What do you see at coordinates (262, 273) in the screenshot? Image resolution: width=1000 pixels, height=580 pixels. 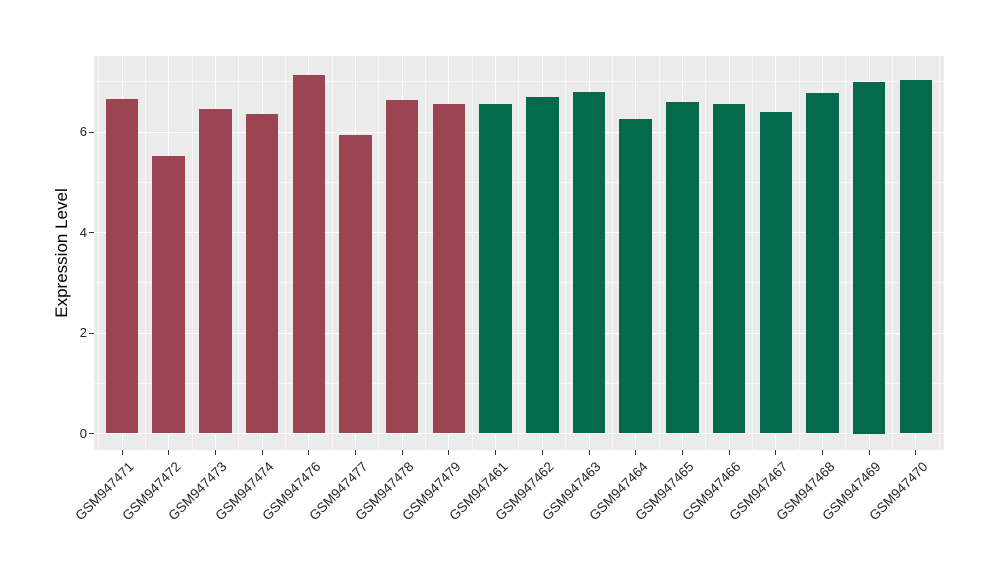 I see `bar-GSM947474` at bounding box center [262, 273].